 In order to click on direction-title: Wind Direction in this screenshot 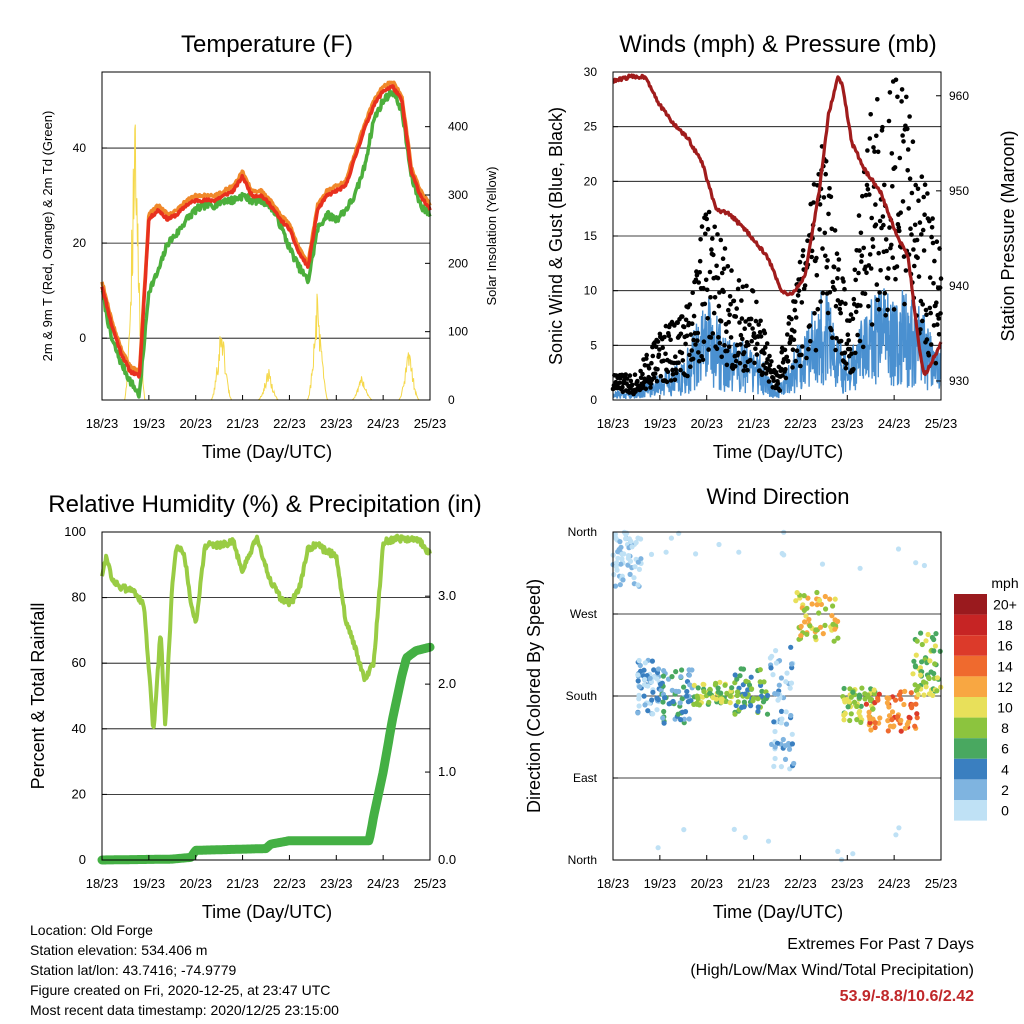, I will do `click(777, 496)`.